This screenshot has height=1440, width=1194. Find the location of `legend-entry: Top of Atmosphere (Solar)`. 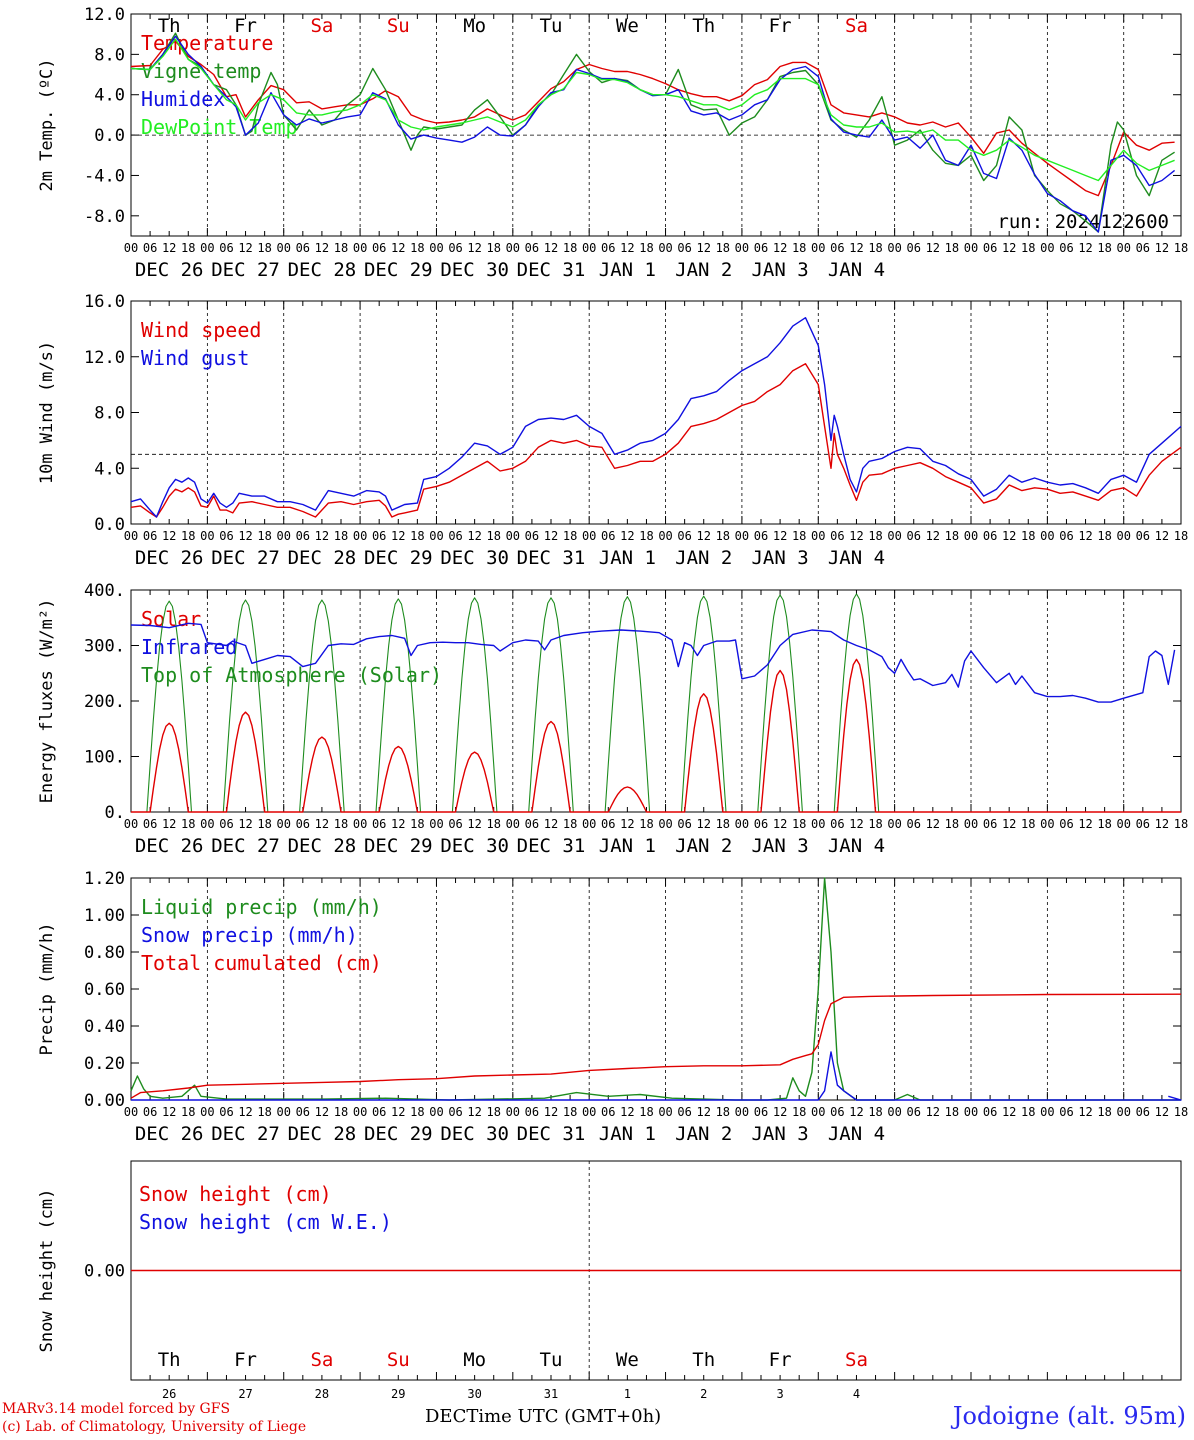

legend-entry: Top of Atmosphere (Solar) is located at coordinates (291, 675).